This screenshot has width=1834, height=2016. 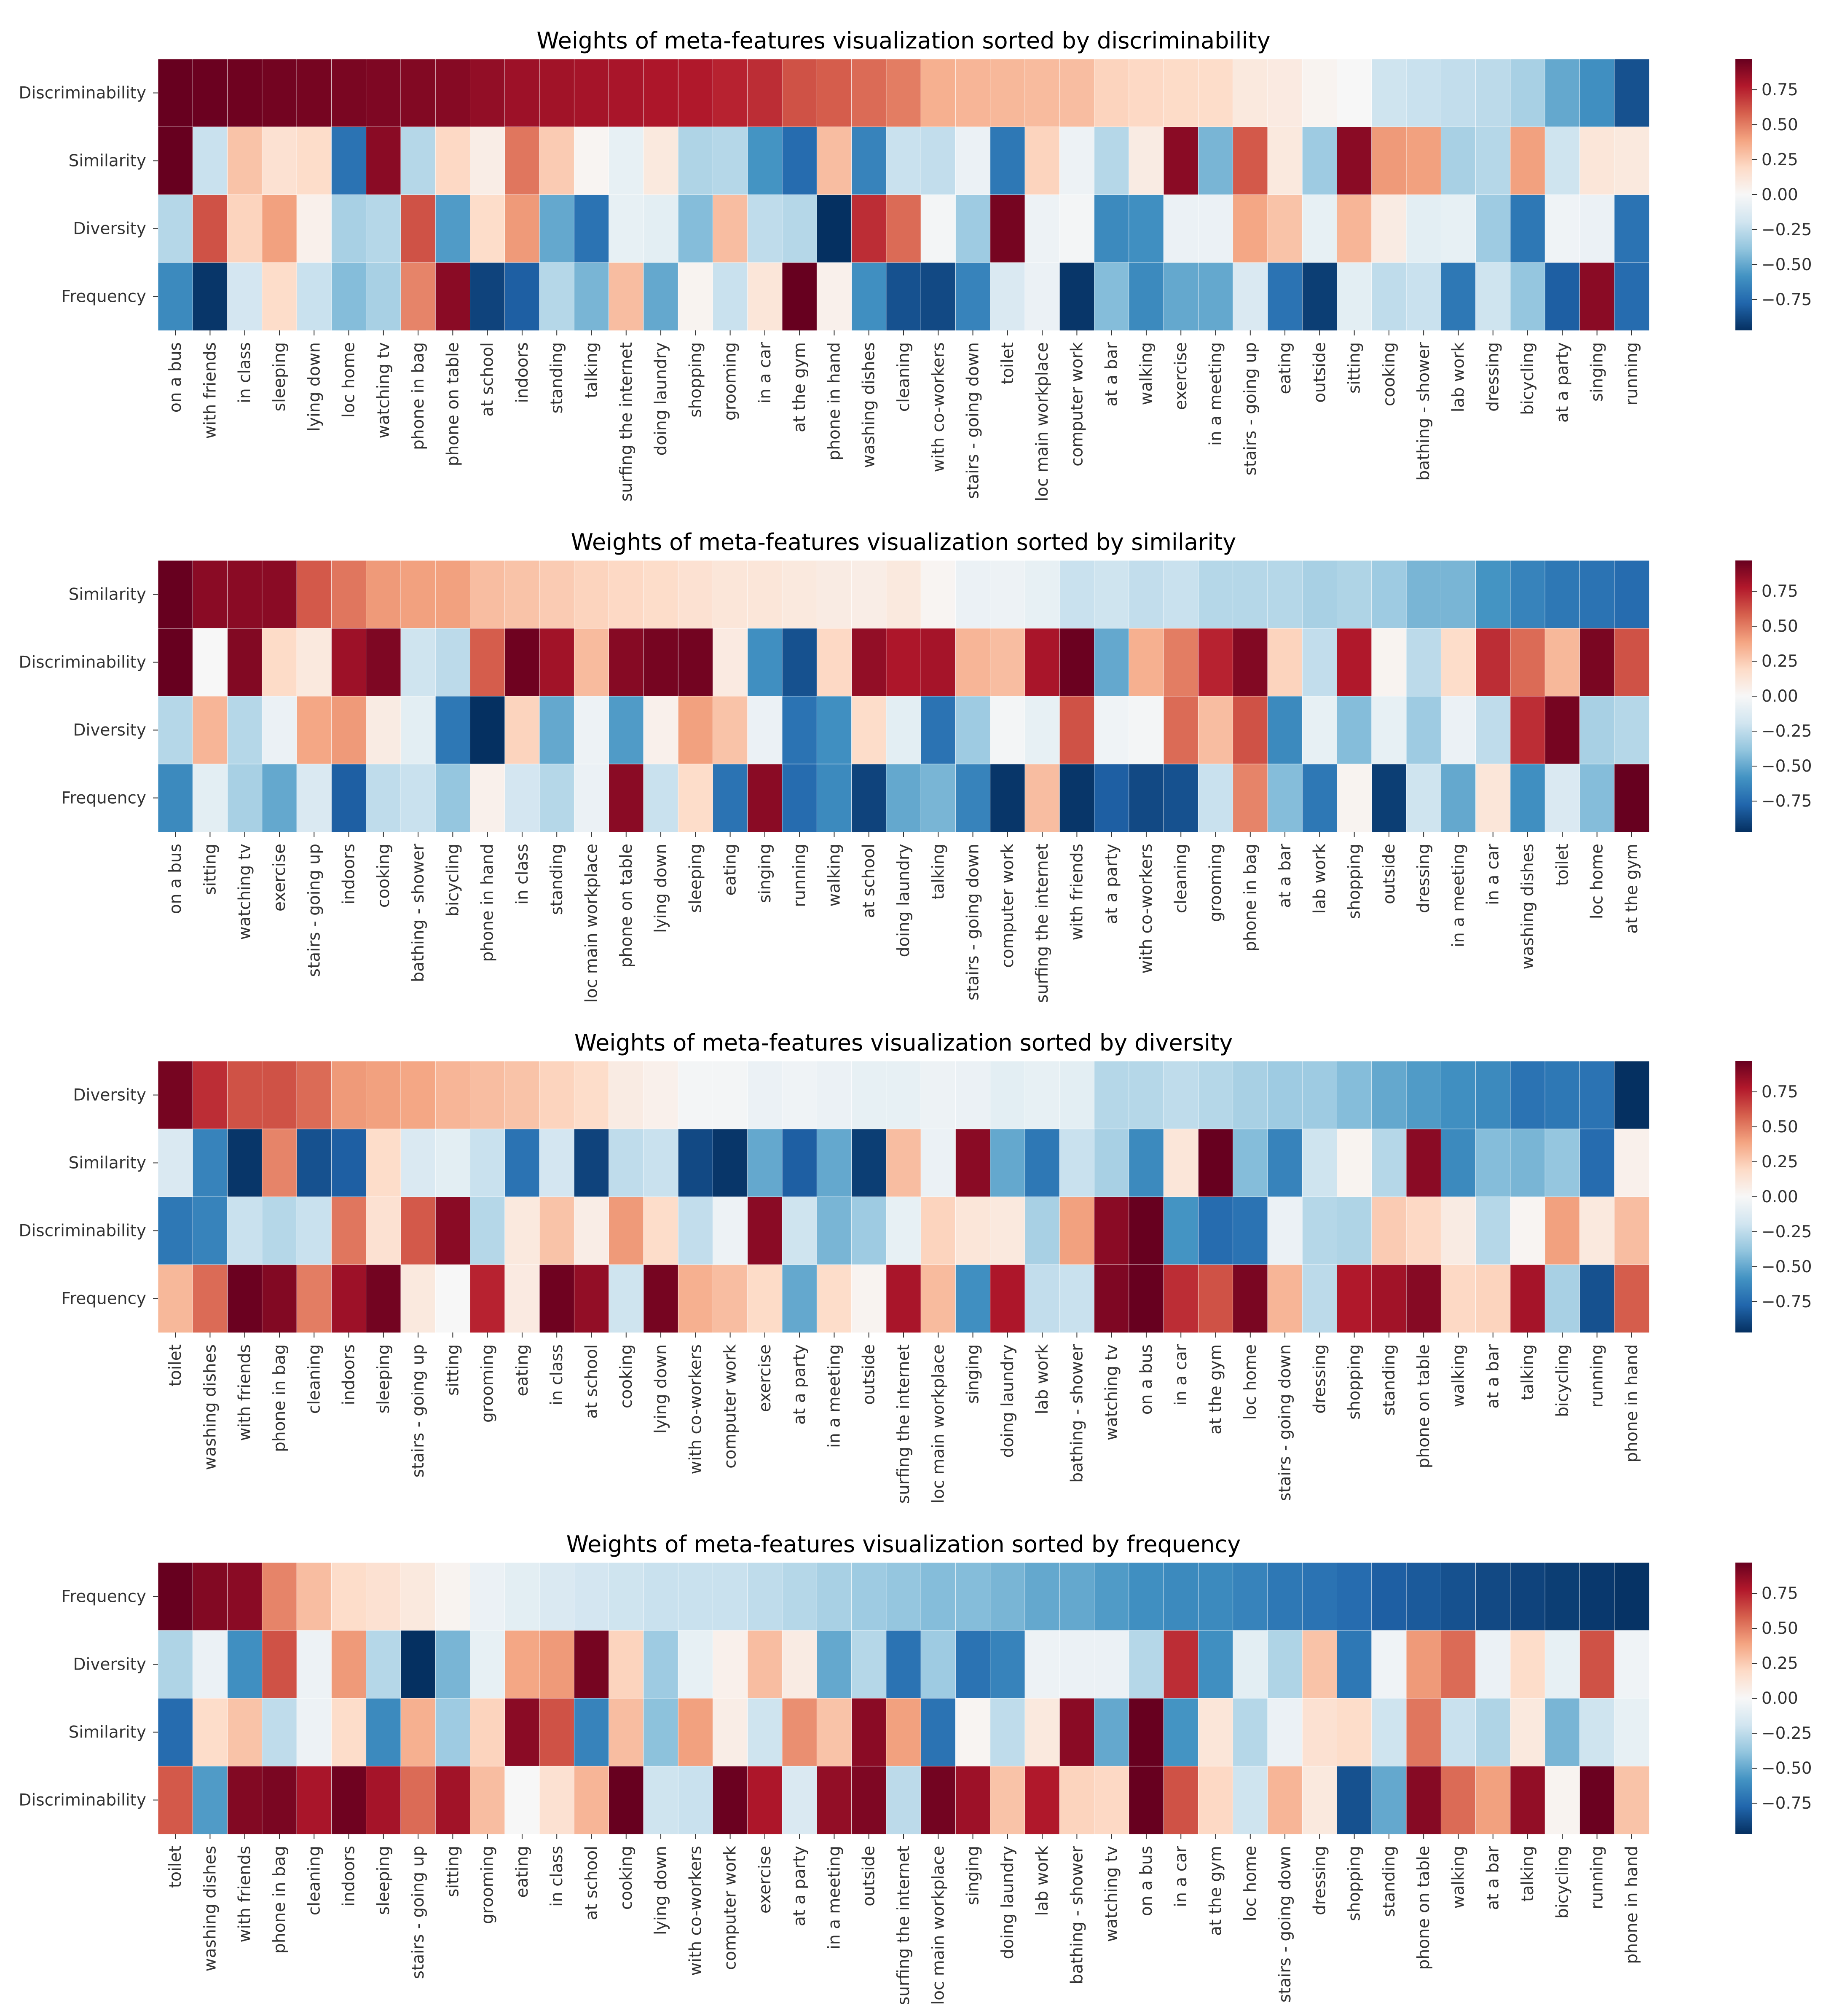 What do you see at coordinates (1744, 194) in the screenshot?
I see `colorbar-gradient` at bounding box center [1744, 194].